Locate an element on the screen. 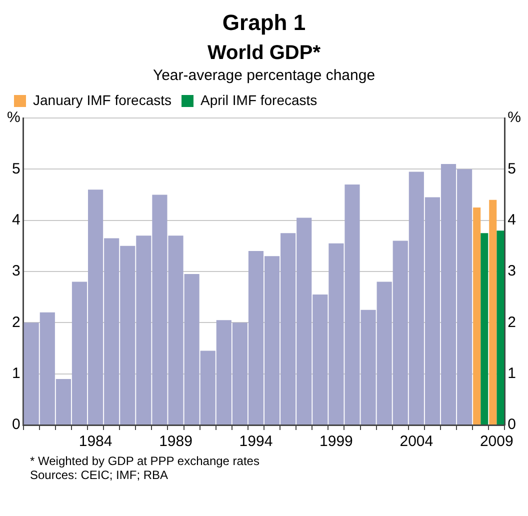 The image size is (528, 516). chart-subtitle: World GDP* is located at coordinates (264, 53).